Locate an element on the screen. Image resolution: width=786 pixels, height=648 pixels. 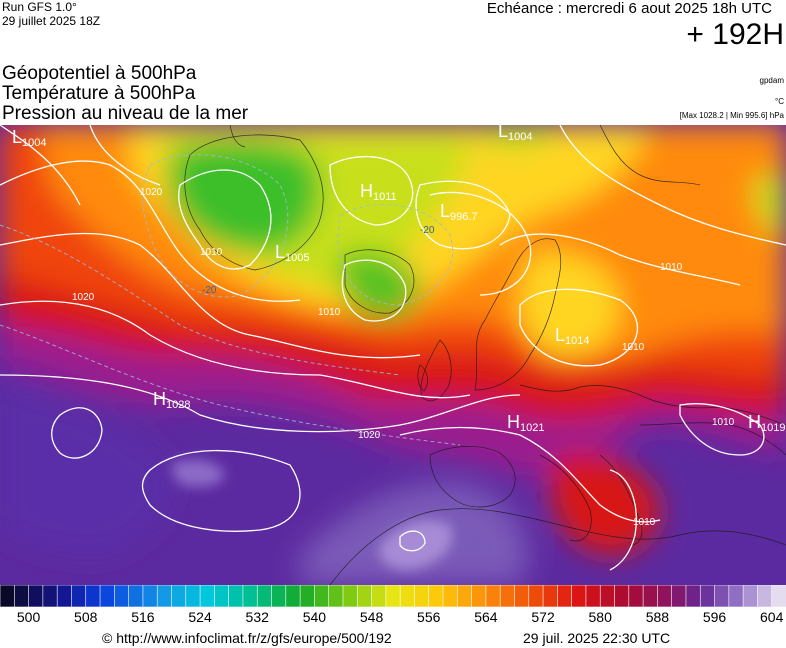
title-temperature: Température à 500hPa is located at coordinates (99, 93).